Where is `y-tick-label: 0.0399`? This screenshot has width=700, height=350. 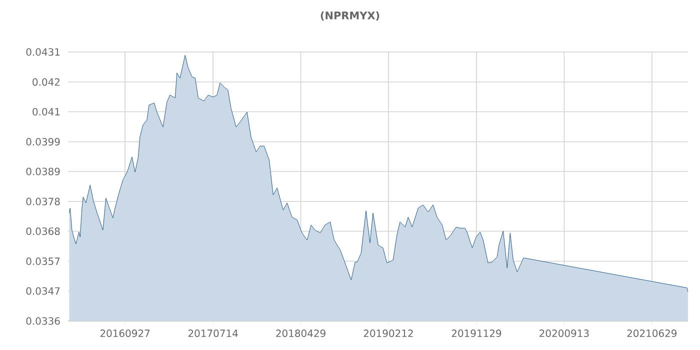
y-tick-label: 0.0399 is located at coordinates (43, 142).